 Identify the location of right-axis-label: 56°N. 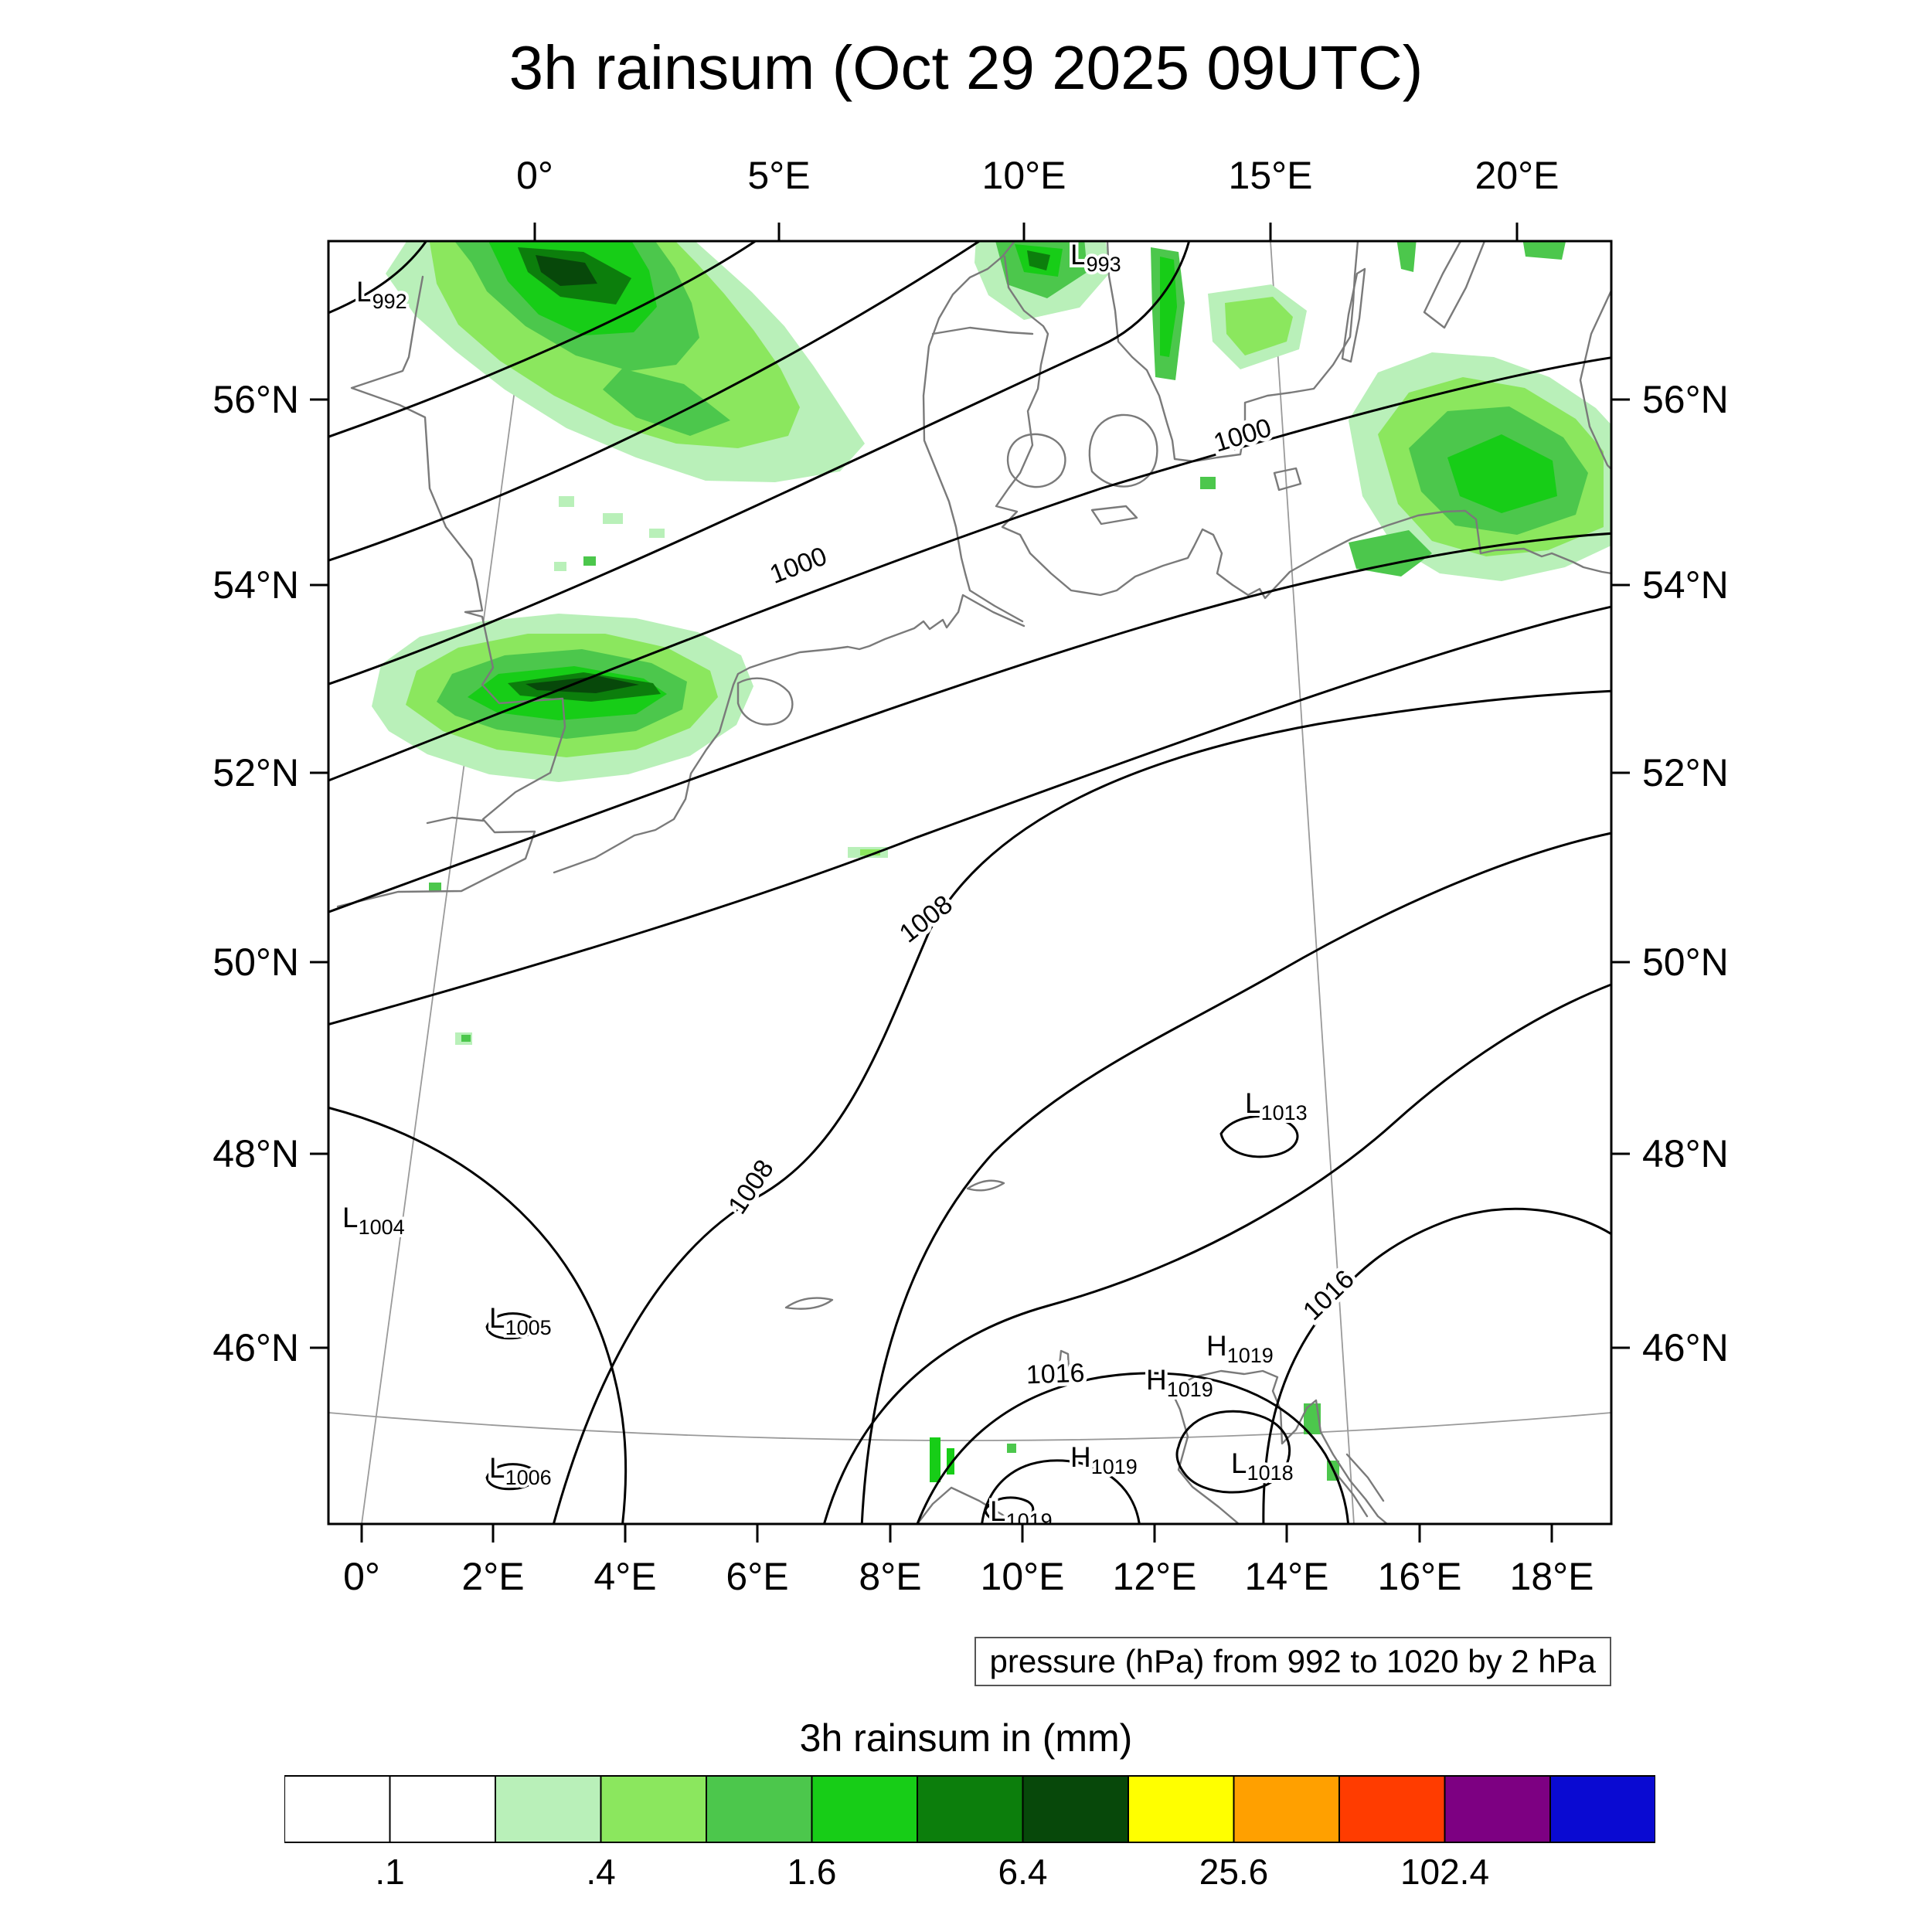
(1685, 400).